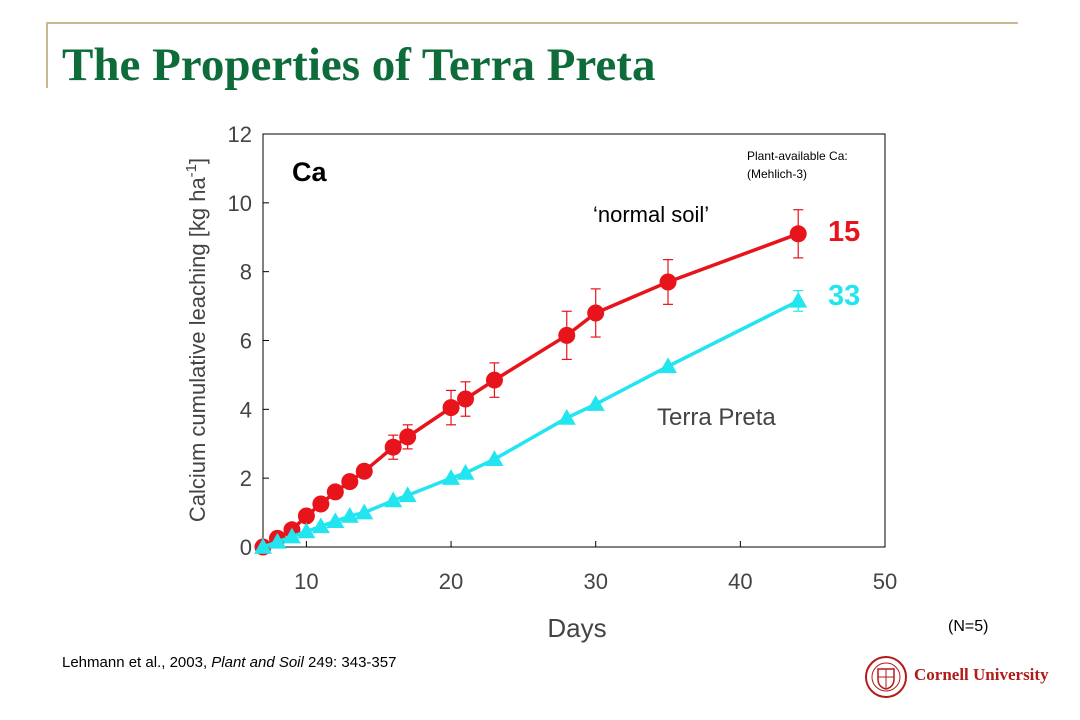 This screenshot has height=720, width=1080. What do you see at coordinates (240, 203) in the screenshot?
I see `y-tick-label: 10` at bounding box center [240, 203].